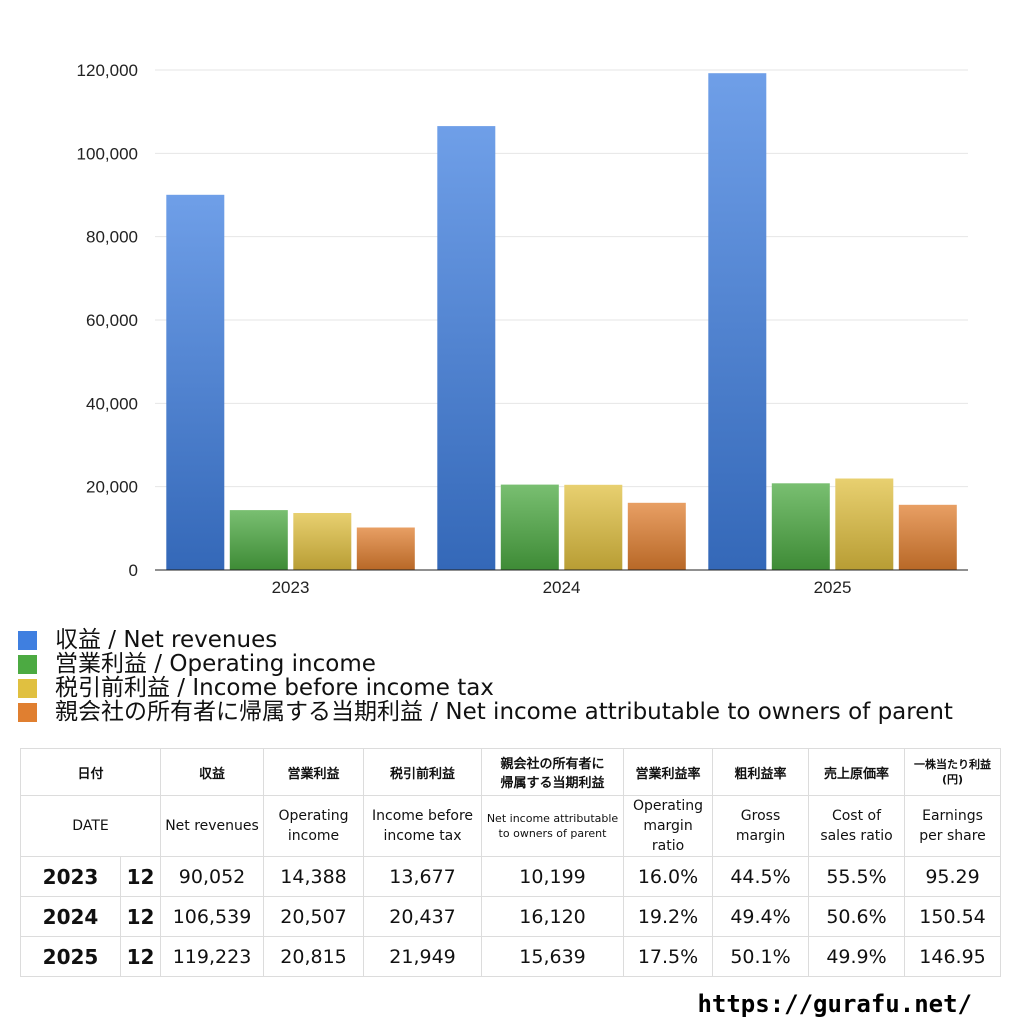 This screenshot has width=1024, height=1024. Describe the element at coordinates (953, 826) in the screenshot. I see `header-cell-en: Earnings per share` at that location.